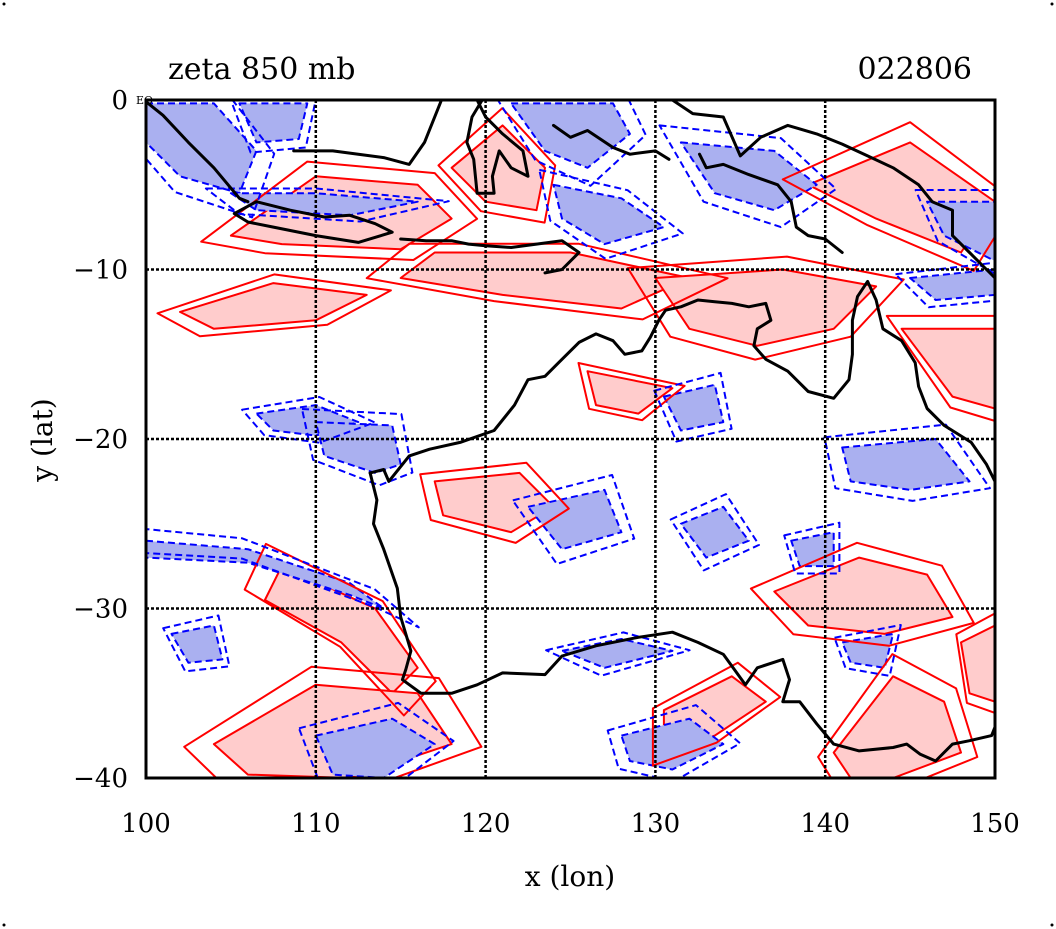 This screenshot has height=929, width=1056. I want to click on corner-dot-bottom-left, so click(4, 925).